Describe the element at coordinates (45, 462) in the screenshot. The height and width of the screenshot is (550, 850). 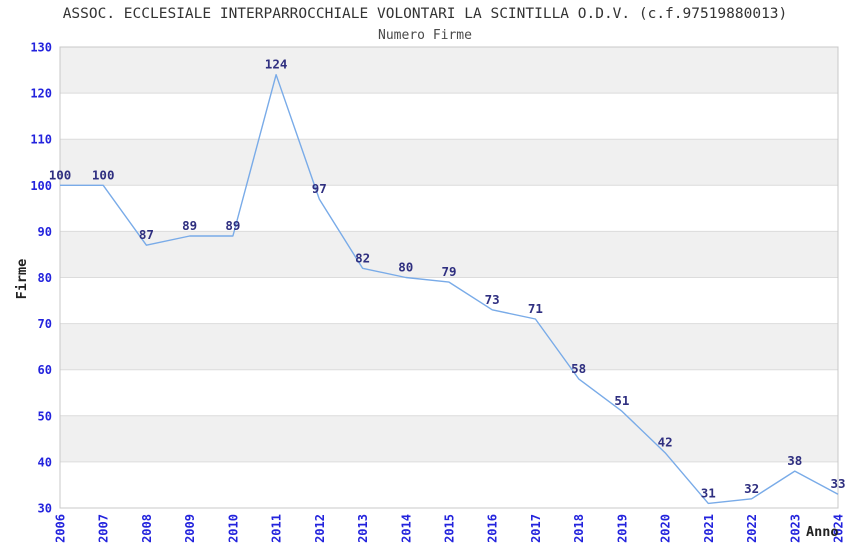
I see `y-tick-label: 40` at that location.